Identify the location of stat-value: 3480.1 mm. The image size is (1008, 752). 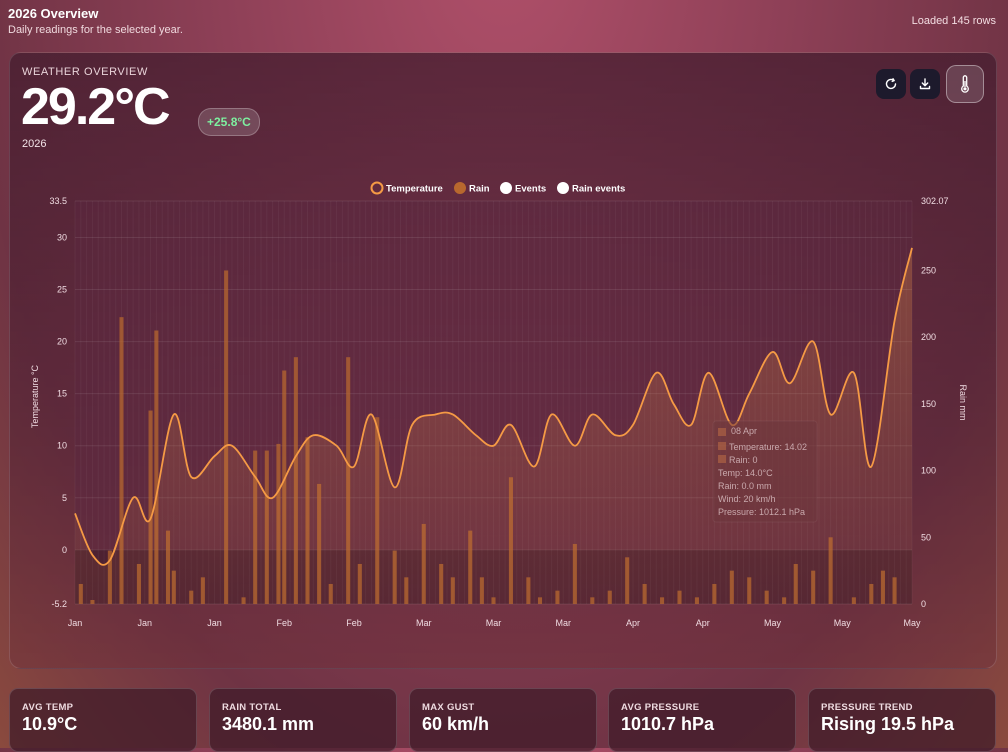
(268, 724).